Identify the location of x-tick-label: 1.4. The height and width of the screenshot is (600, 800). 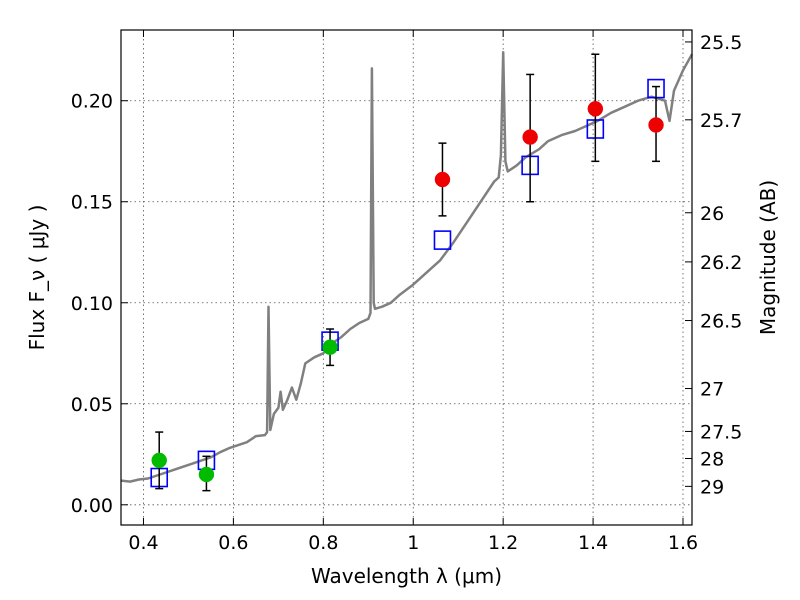
(593, 543).